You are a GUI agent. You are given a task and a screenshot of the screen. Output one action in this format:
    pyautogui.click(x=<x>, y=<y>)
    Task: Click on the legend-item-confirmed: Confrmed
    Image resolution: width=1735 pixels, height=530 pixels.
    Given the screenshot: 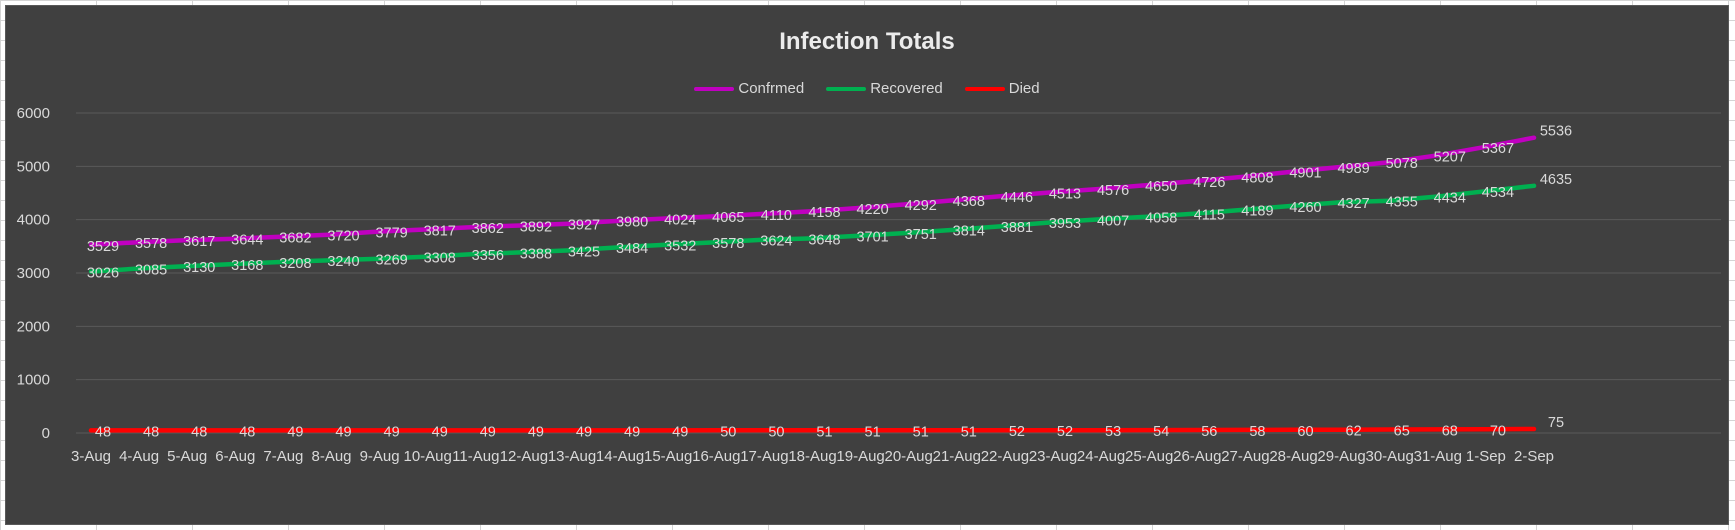 What is the action you would take?
    pyautogui.click(x=749, y=88)
    